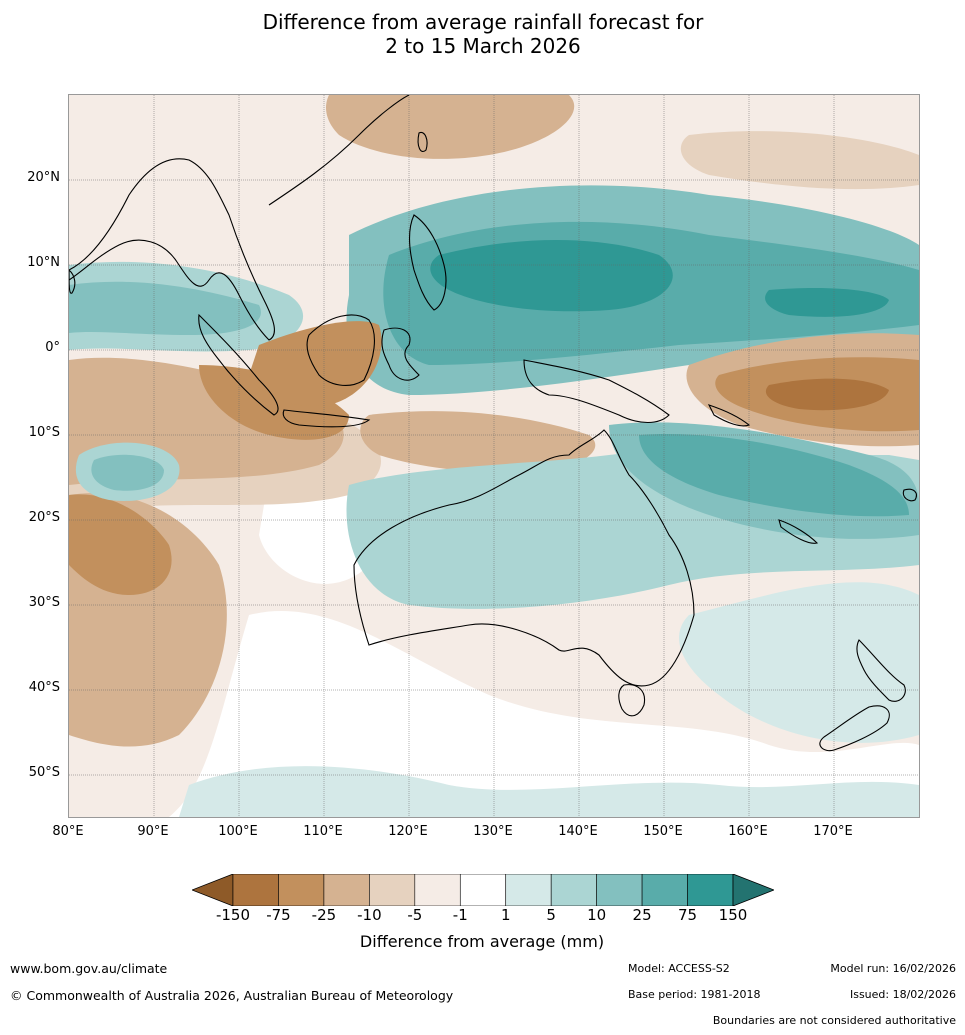 The height and width of the screenshot is (1035, 965). What do you see at coordinates (881, 670) in the screenshot?
I see `coast-new-zealand-north` at bounding box center [881, 670].